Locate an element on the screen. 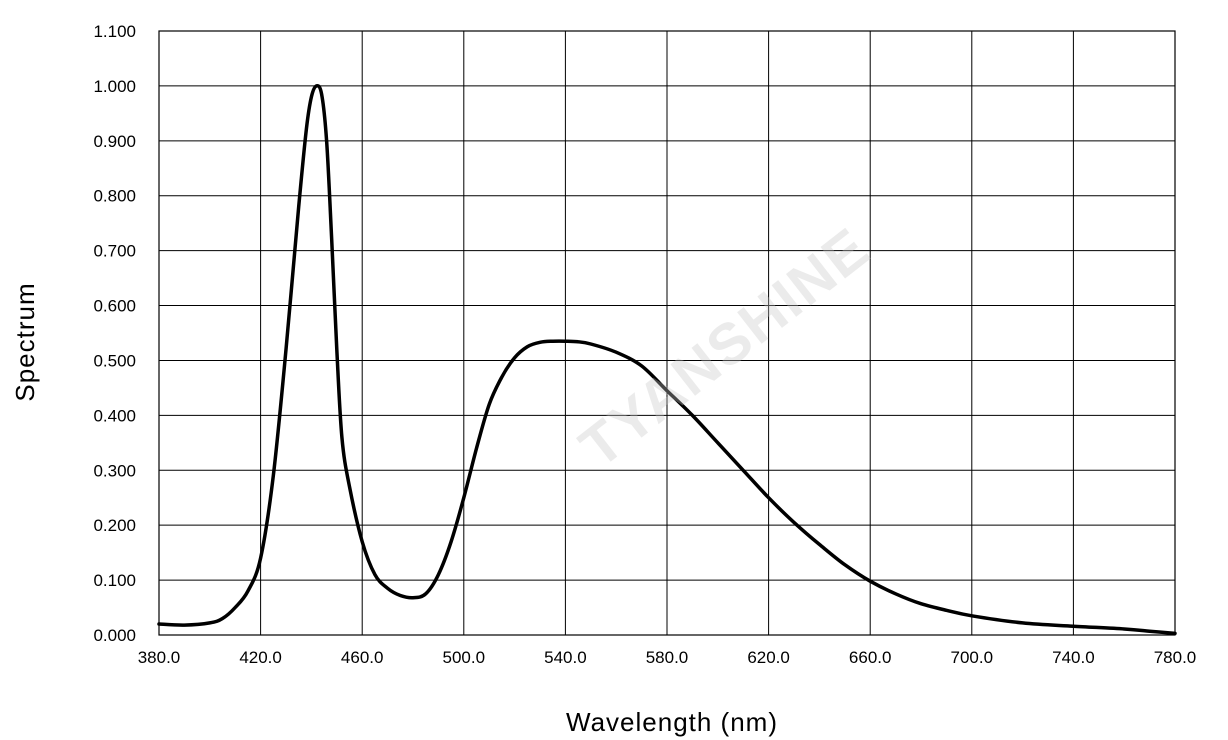 The image size is (1228, 740). x-tick-label: 460.0 is located at coordinates (362, 657).